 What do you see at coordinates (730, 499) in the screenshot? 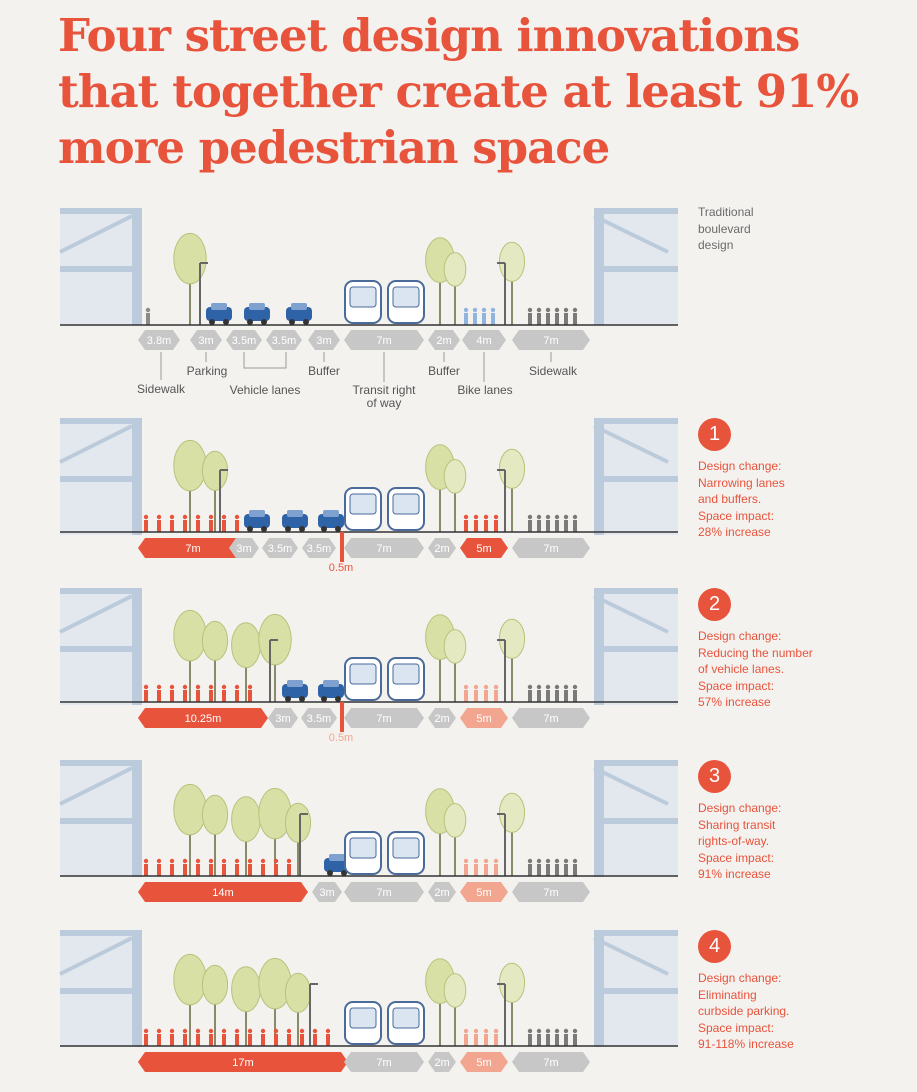
I see `design-change-line: and buffers.` at bounding box center [730, 499].